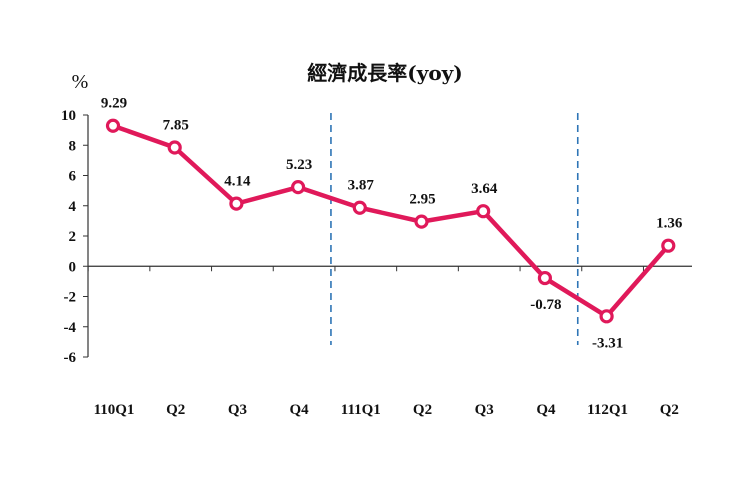 The image size is (740, 488). Describe the element at coordinates (299, 165) in the screenshot. I see `data-label: 5.23` at that location.